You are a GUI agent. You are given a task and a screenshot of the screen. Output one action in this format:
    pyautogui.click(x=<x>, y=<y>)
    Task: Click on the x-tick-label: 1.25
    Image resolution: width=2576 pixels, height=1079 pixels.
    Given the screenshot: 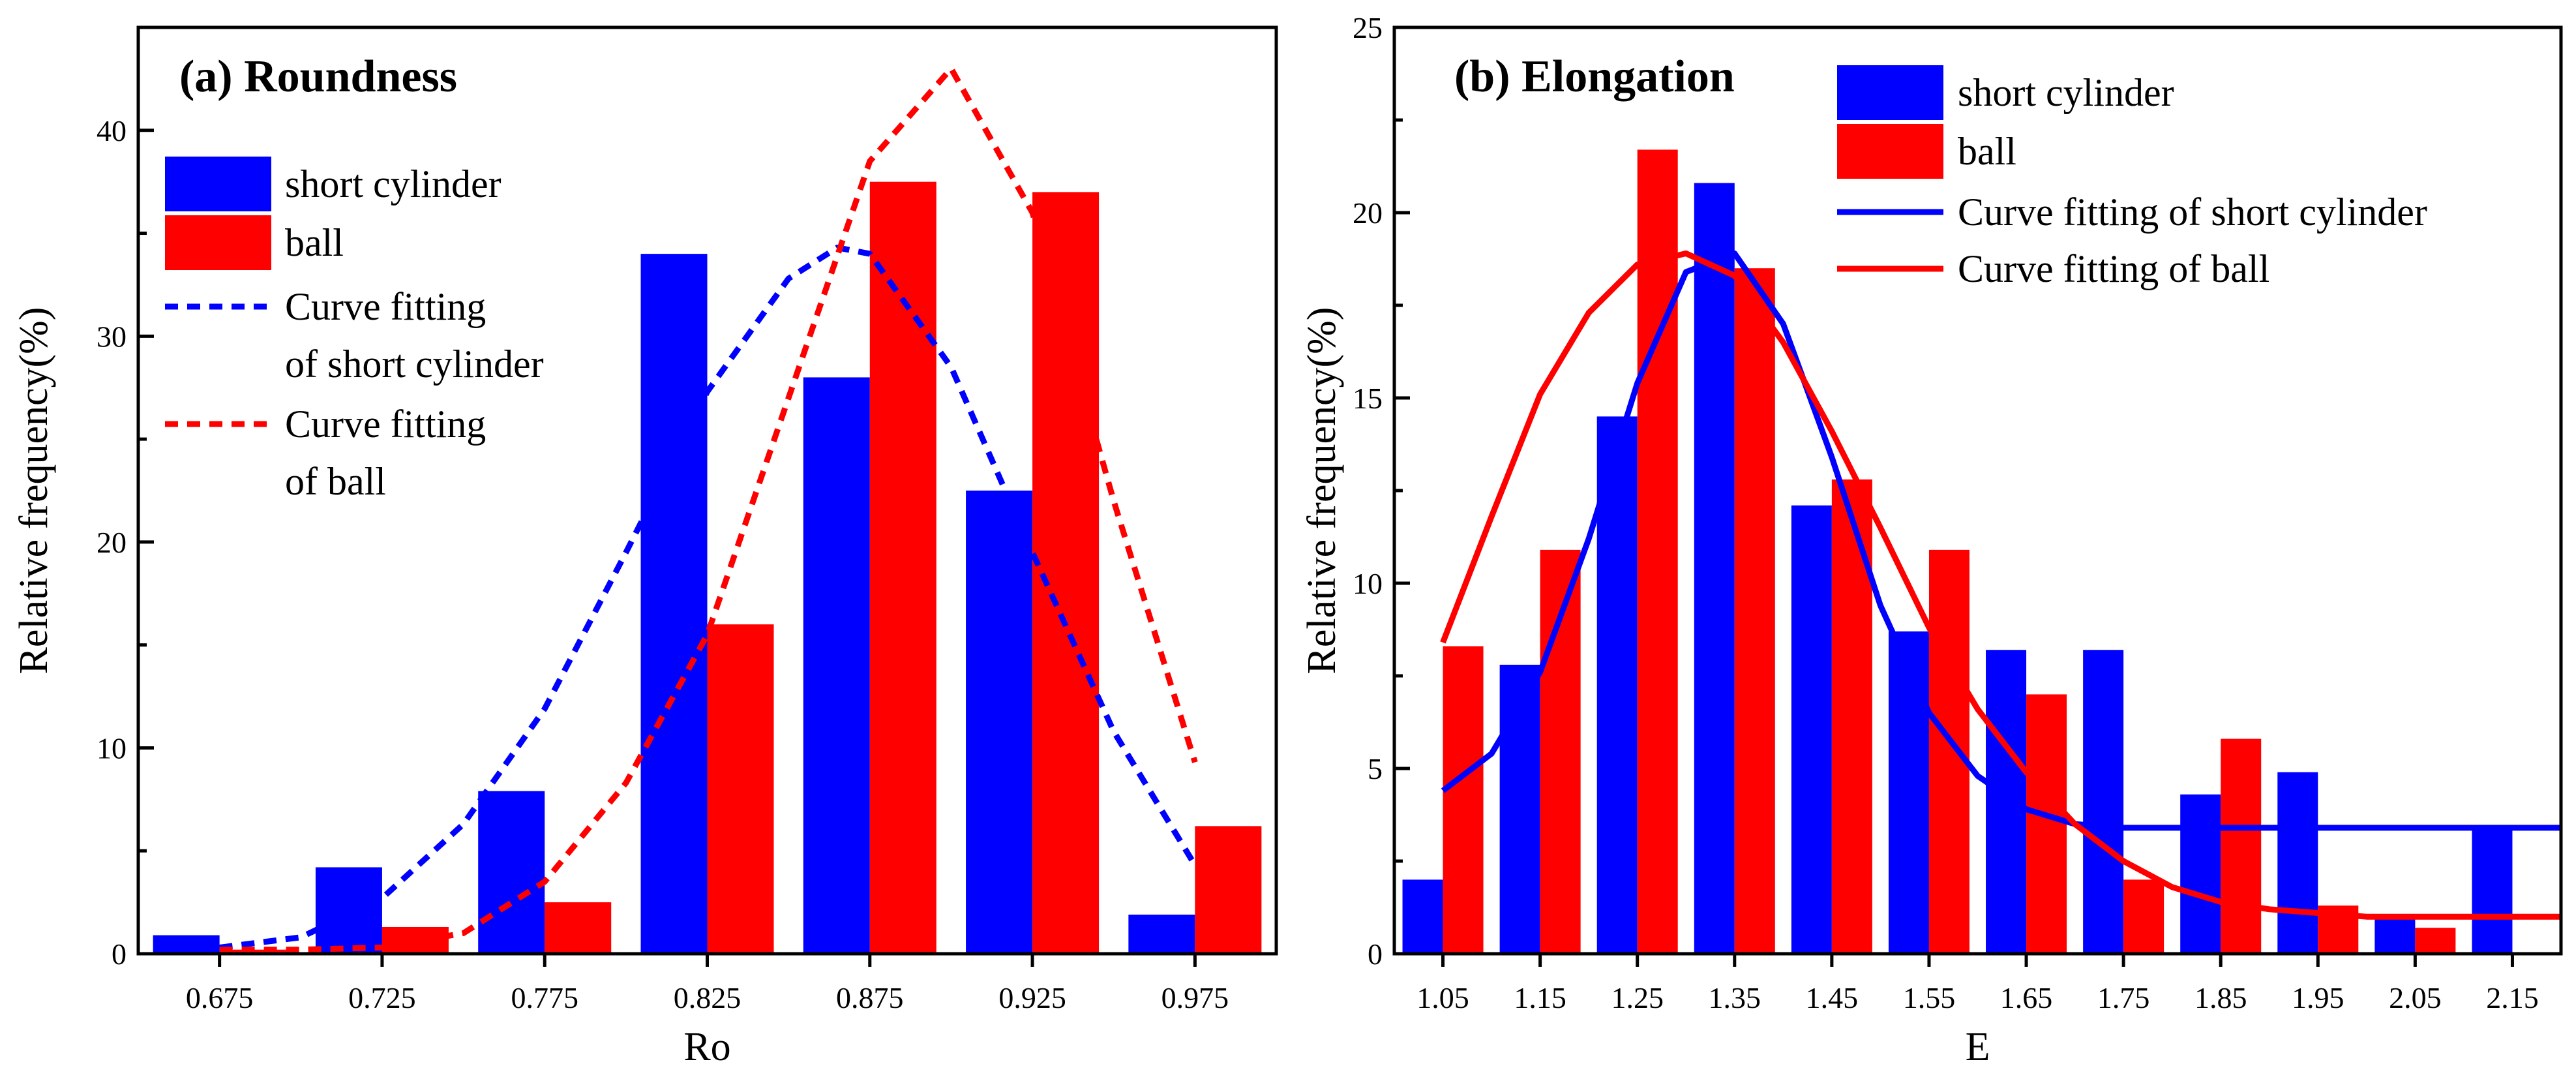 What is the action you would take?
    pyautogui.click(x=1637, y=997)
    